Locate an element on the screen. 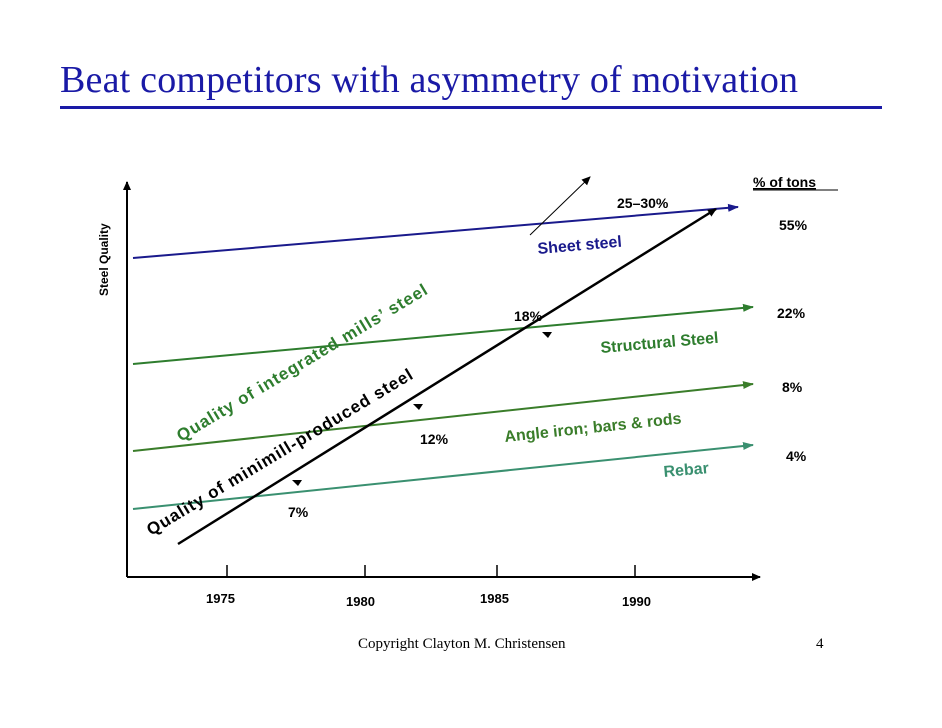 This screenshot has height=728, width=942. share-sheet-steel: 55% is located at coordinates (793, 225).